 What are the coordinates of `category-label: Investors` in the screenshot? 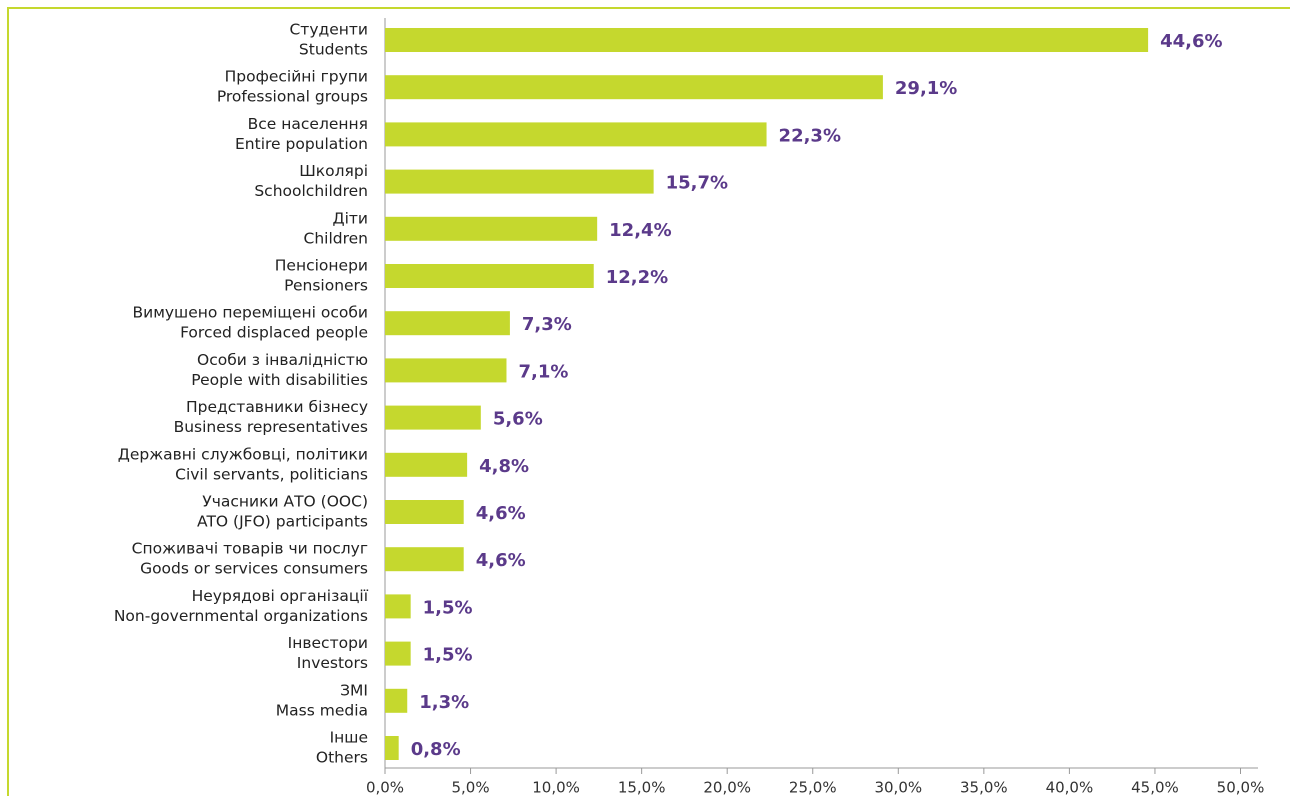 It's located at (332, 663).